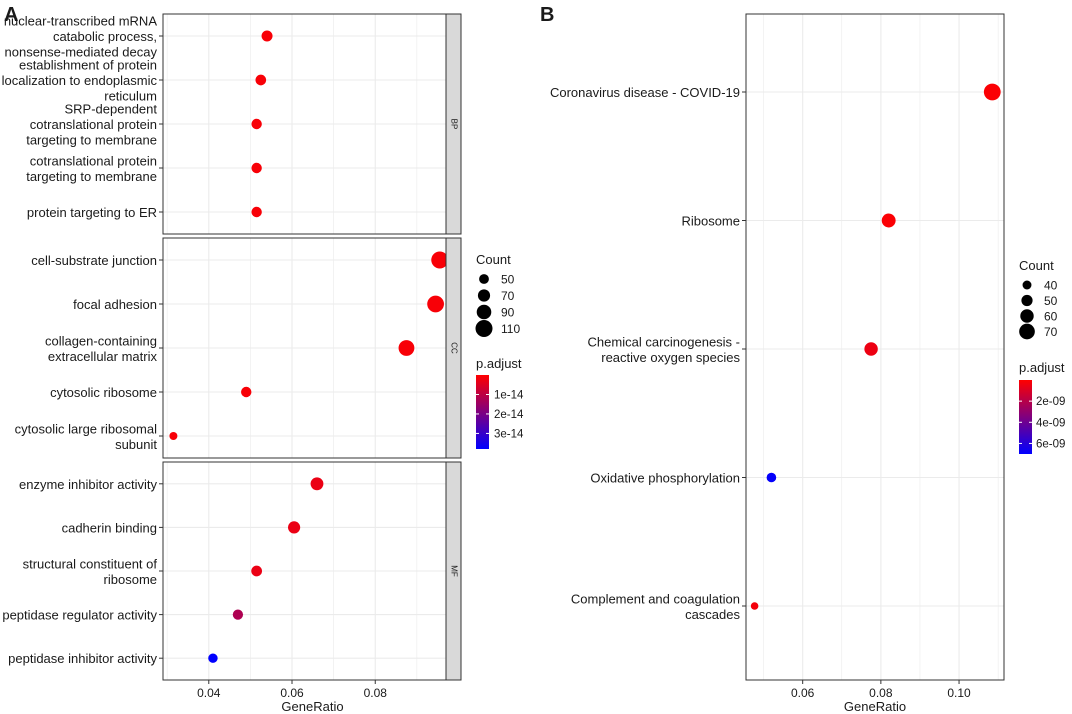 This screenshot has width=1072, height=714. I want to click on y-tick-label-line: cytosolic ribosome, so click(103, 392).